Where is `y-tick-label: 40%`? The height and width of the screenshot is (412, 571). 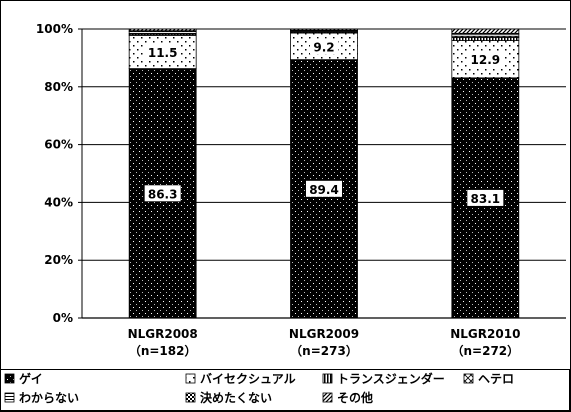
y-tick-label: 40% is located at coordinates (58, 202).